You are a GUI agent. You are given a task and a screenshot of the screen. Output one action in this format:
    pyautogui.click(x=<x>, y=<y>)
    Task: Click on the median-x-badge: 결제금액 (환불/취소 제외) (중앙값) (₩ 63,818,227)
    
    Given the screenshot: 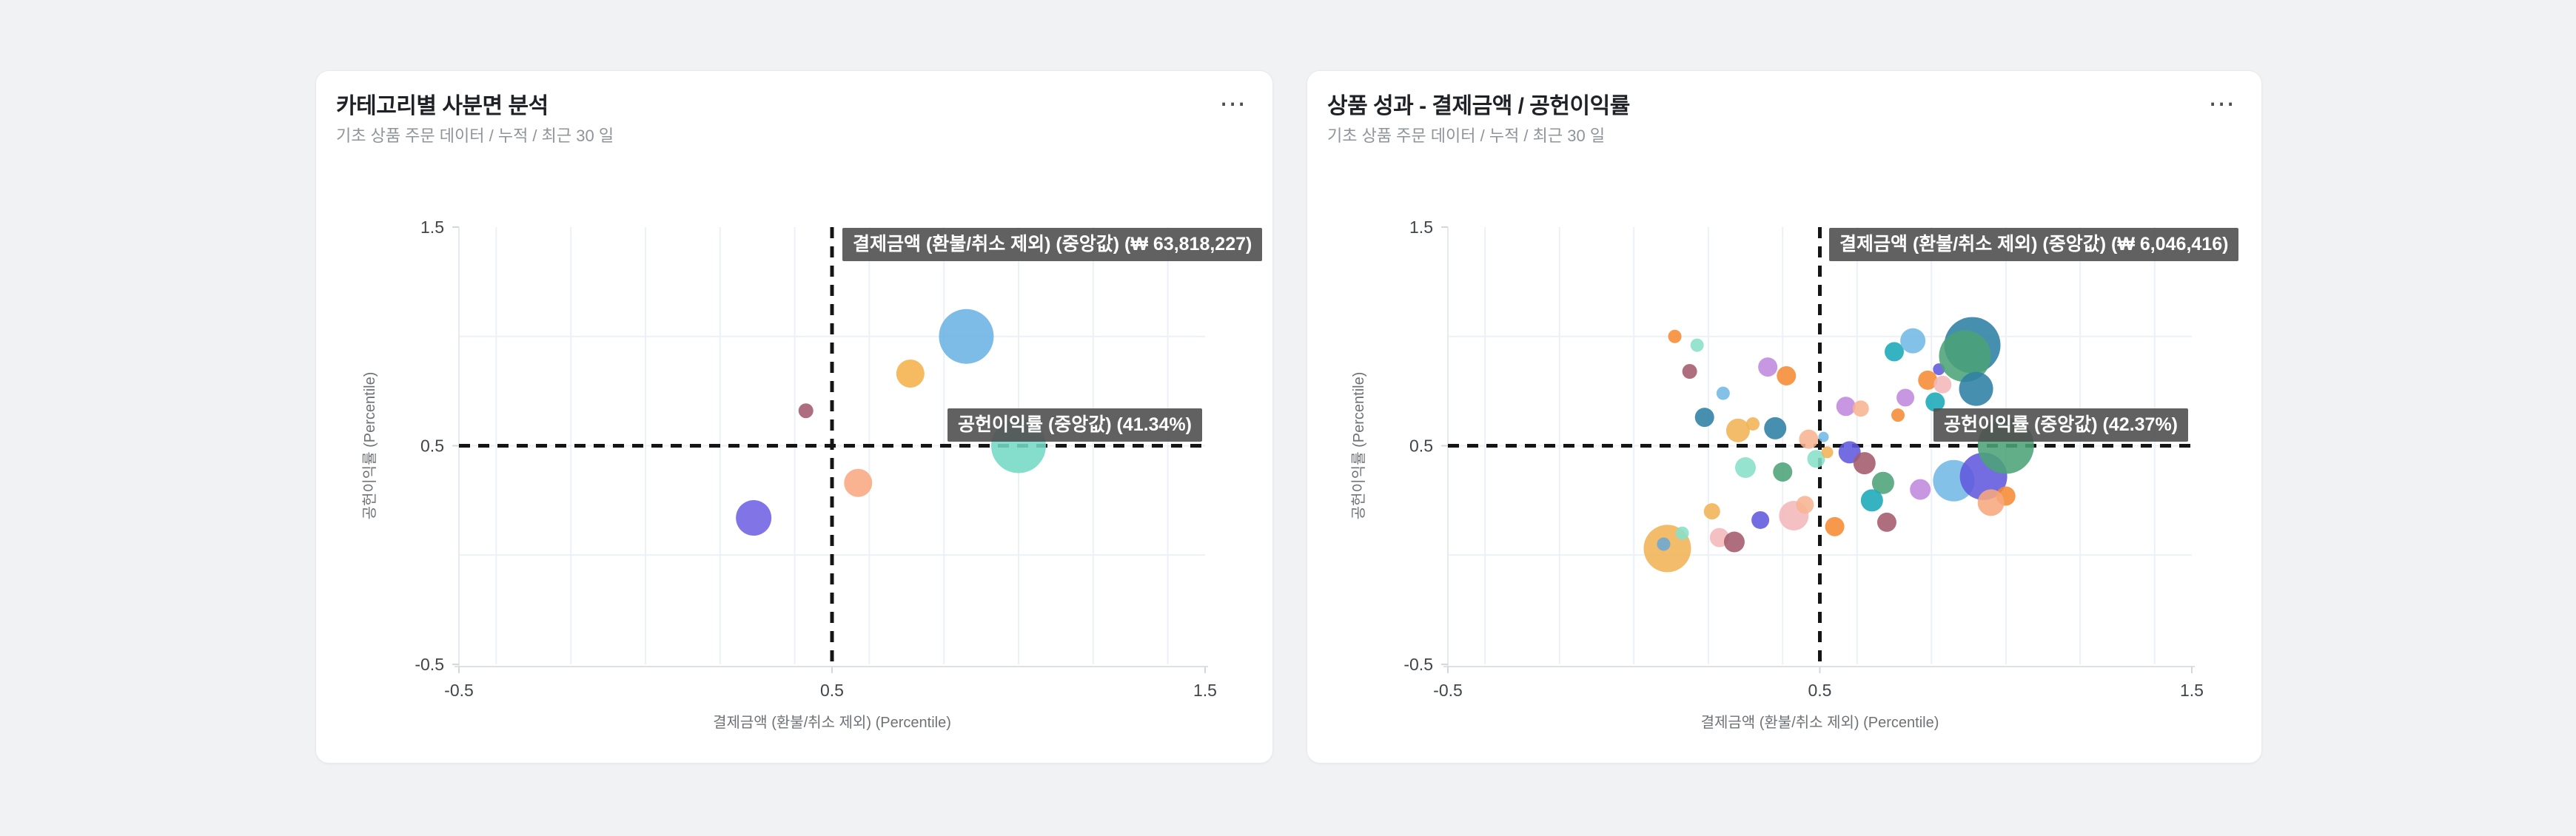 What is the action you would take?
    pyautogui.click(x=1052, y=244)
    